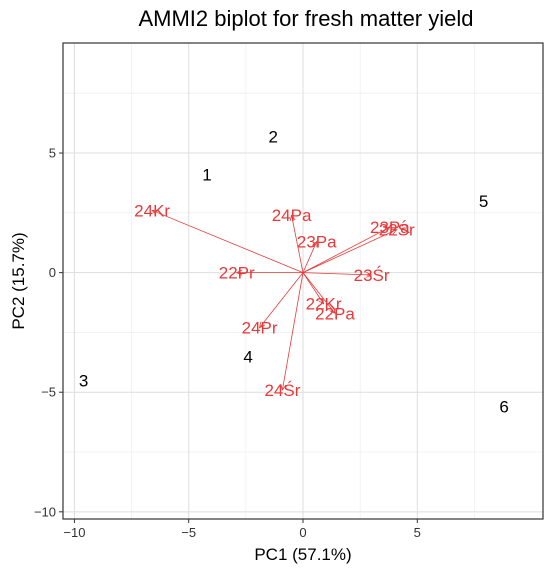  I want to click on x-tick-label: 0, so click(302, 532).